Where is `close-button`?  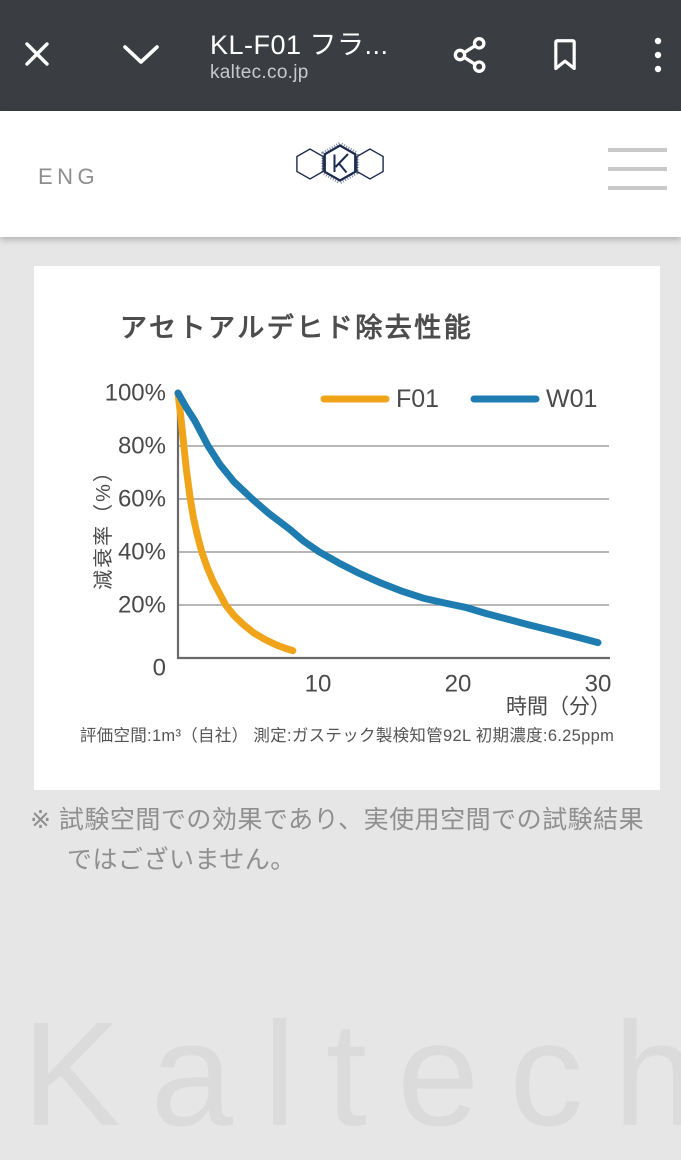 close-button is located at coordinates (37, 54).